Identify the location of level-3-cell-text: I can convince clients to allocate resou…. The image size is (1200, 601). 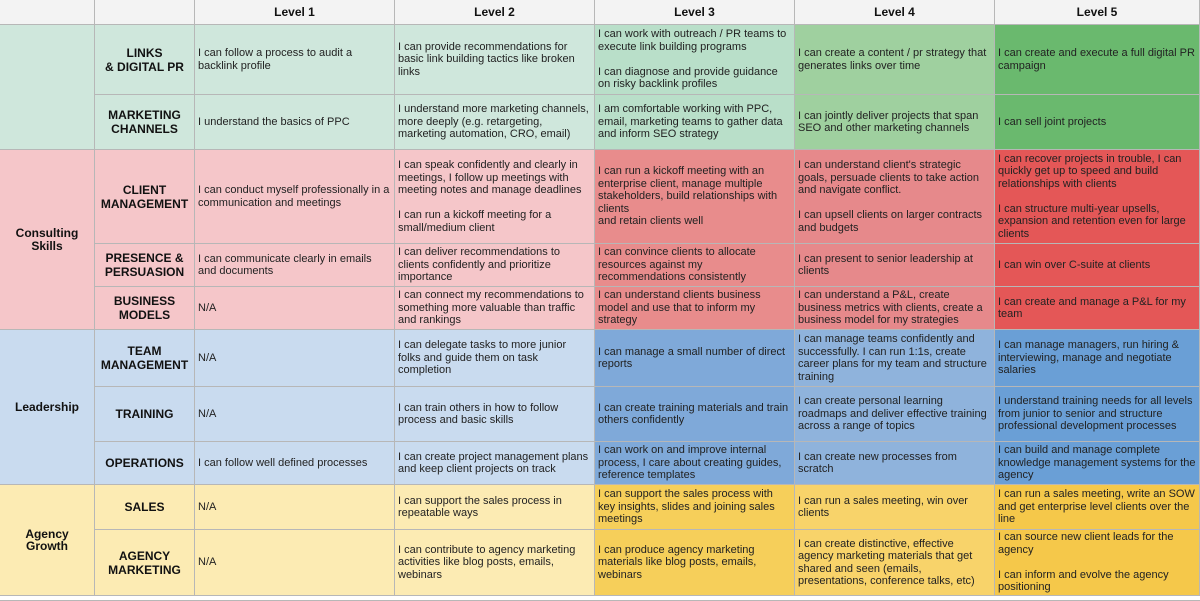
(677, 265).